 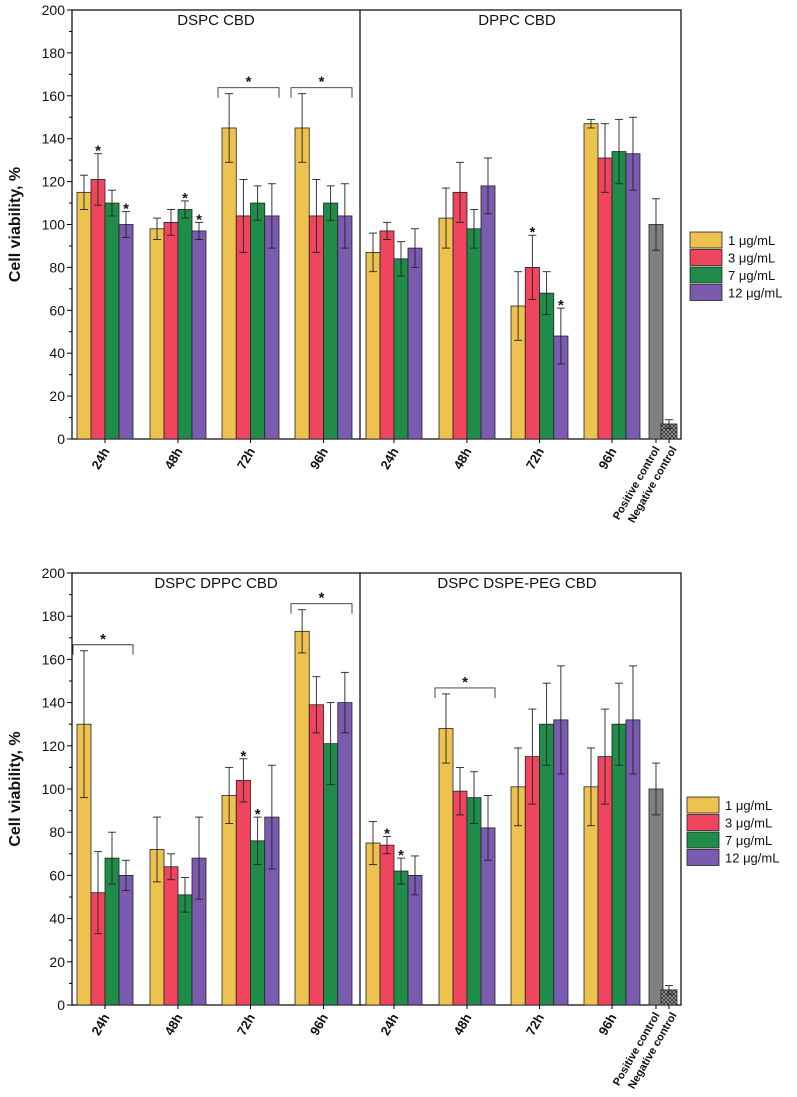 What do you see at coordinates (61, 1005) in the screenshot?
I see `y-tick-label: 0` at bounding box center [61, 1005].